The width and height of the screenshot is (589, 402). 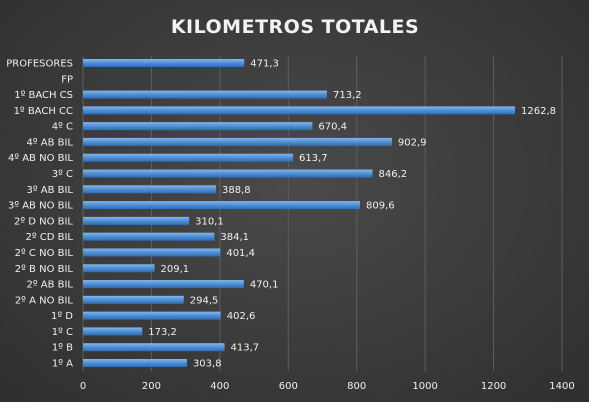 What do you see at coordinates (240, 253) in the screenshot?
I see `value-label: 401,4` at bounding box center [240, 253].